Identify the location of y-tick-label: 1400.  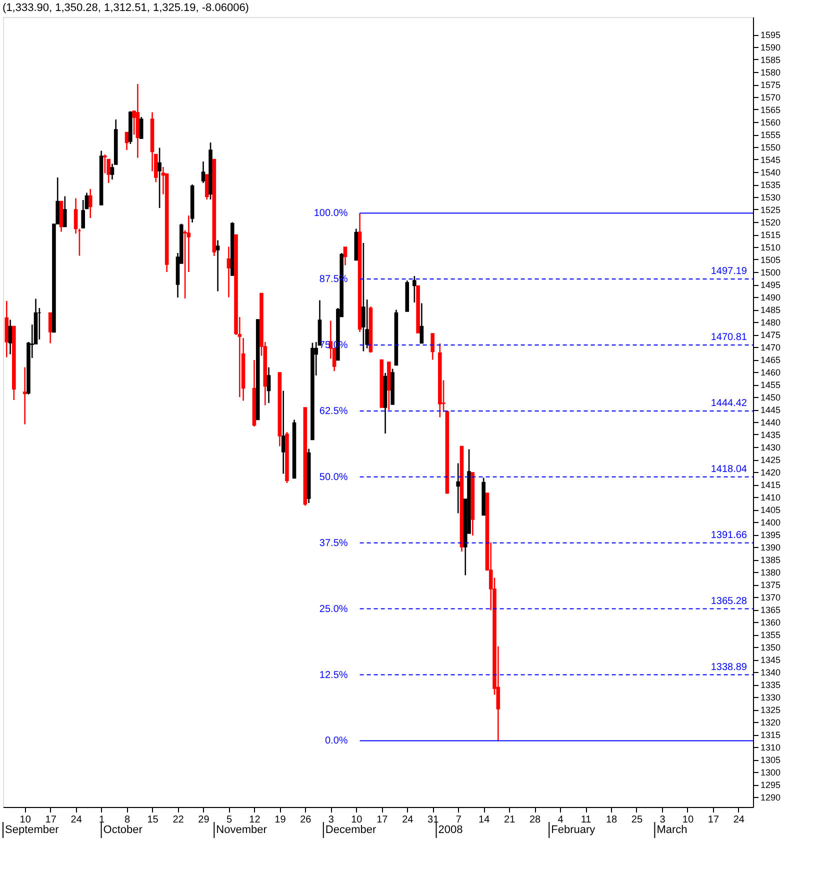
(770, 523).